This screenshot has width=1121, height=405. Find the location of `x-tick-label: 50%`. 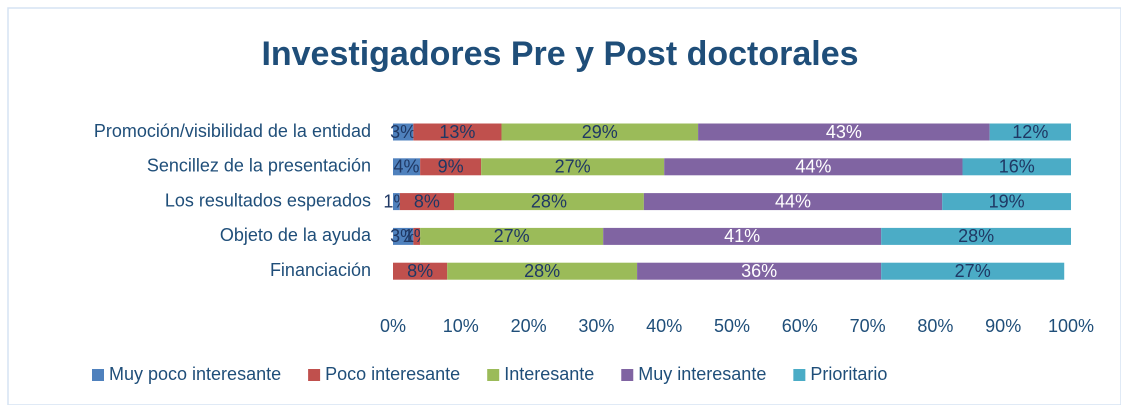

x-tick-label: 50% is located at coordinates (732, 326).